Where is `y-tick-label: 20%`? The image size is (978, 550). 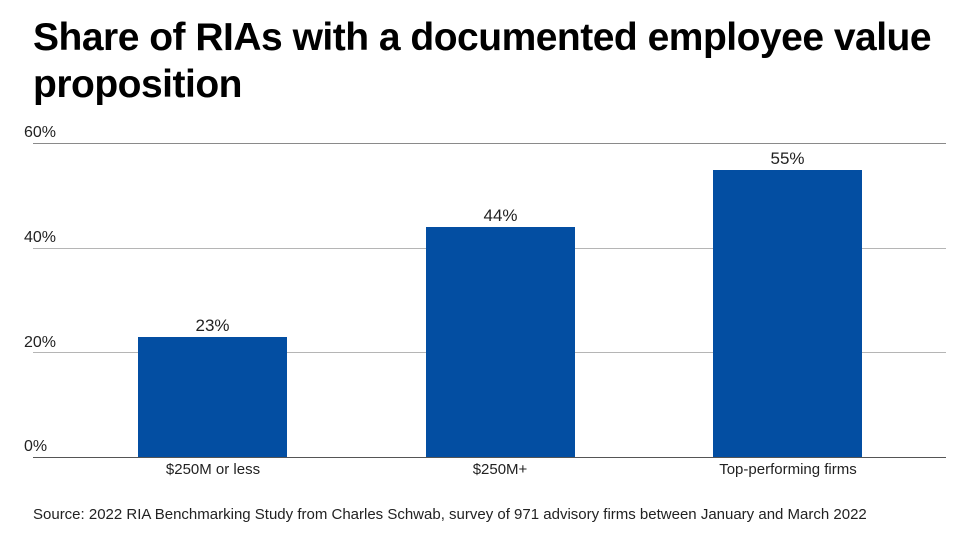 y-tick-label: 20% is located at coordinates (40, 342).